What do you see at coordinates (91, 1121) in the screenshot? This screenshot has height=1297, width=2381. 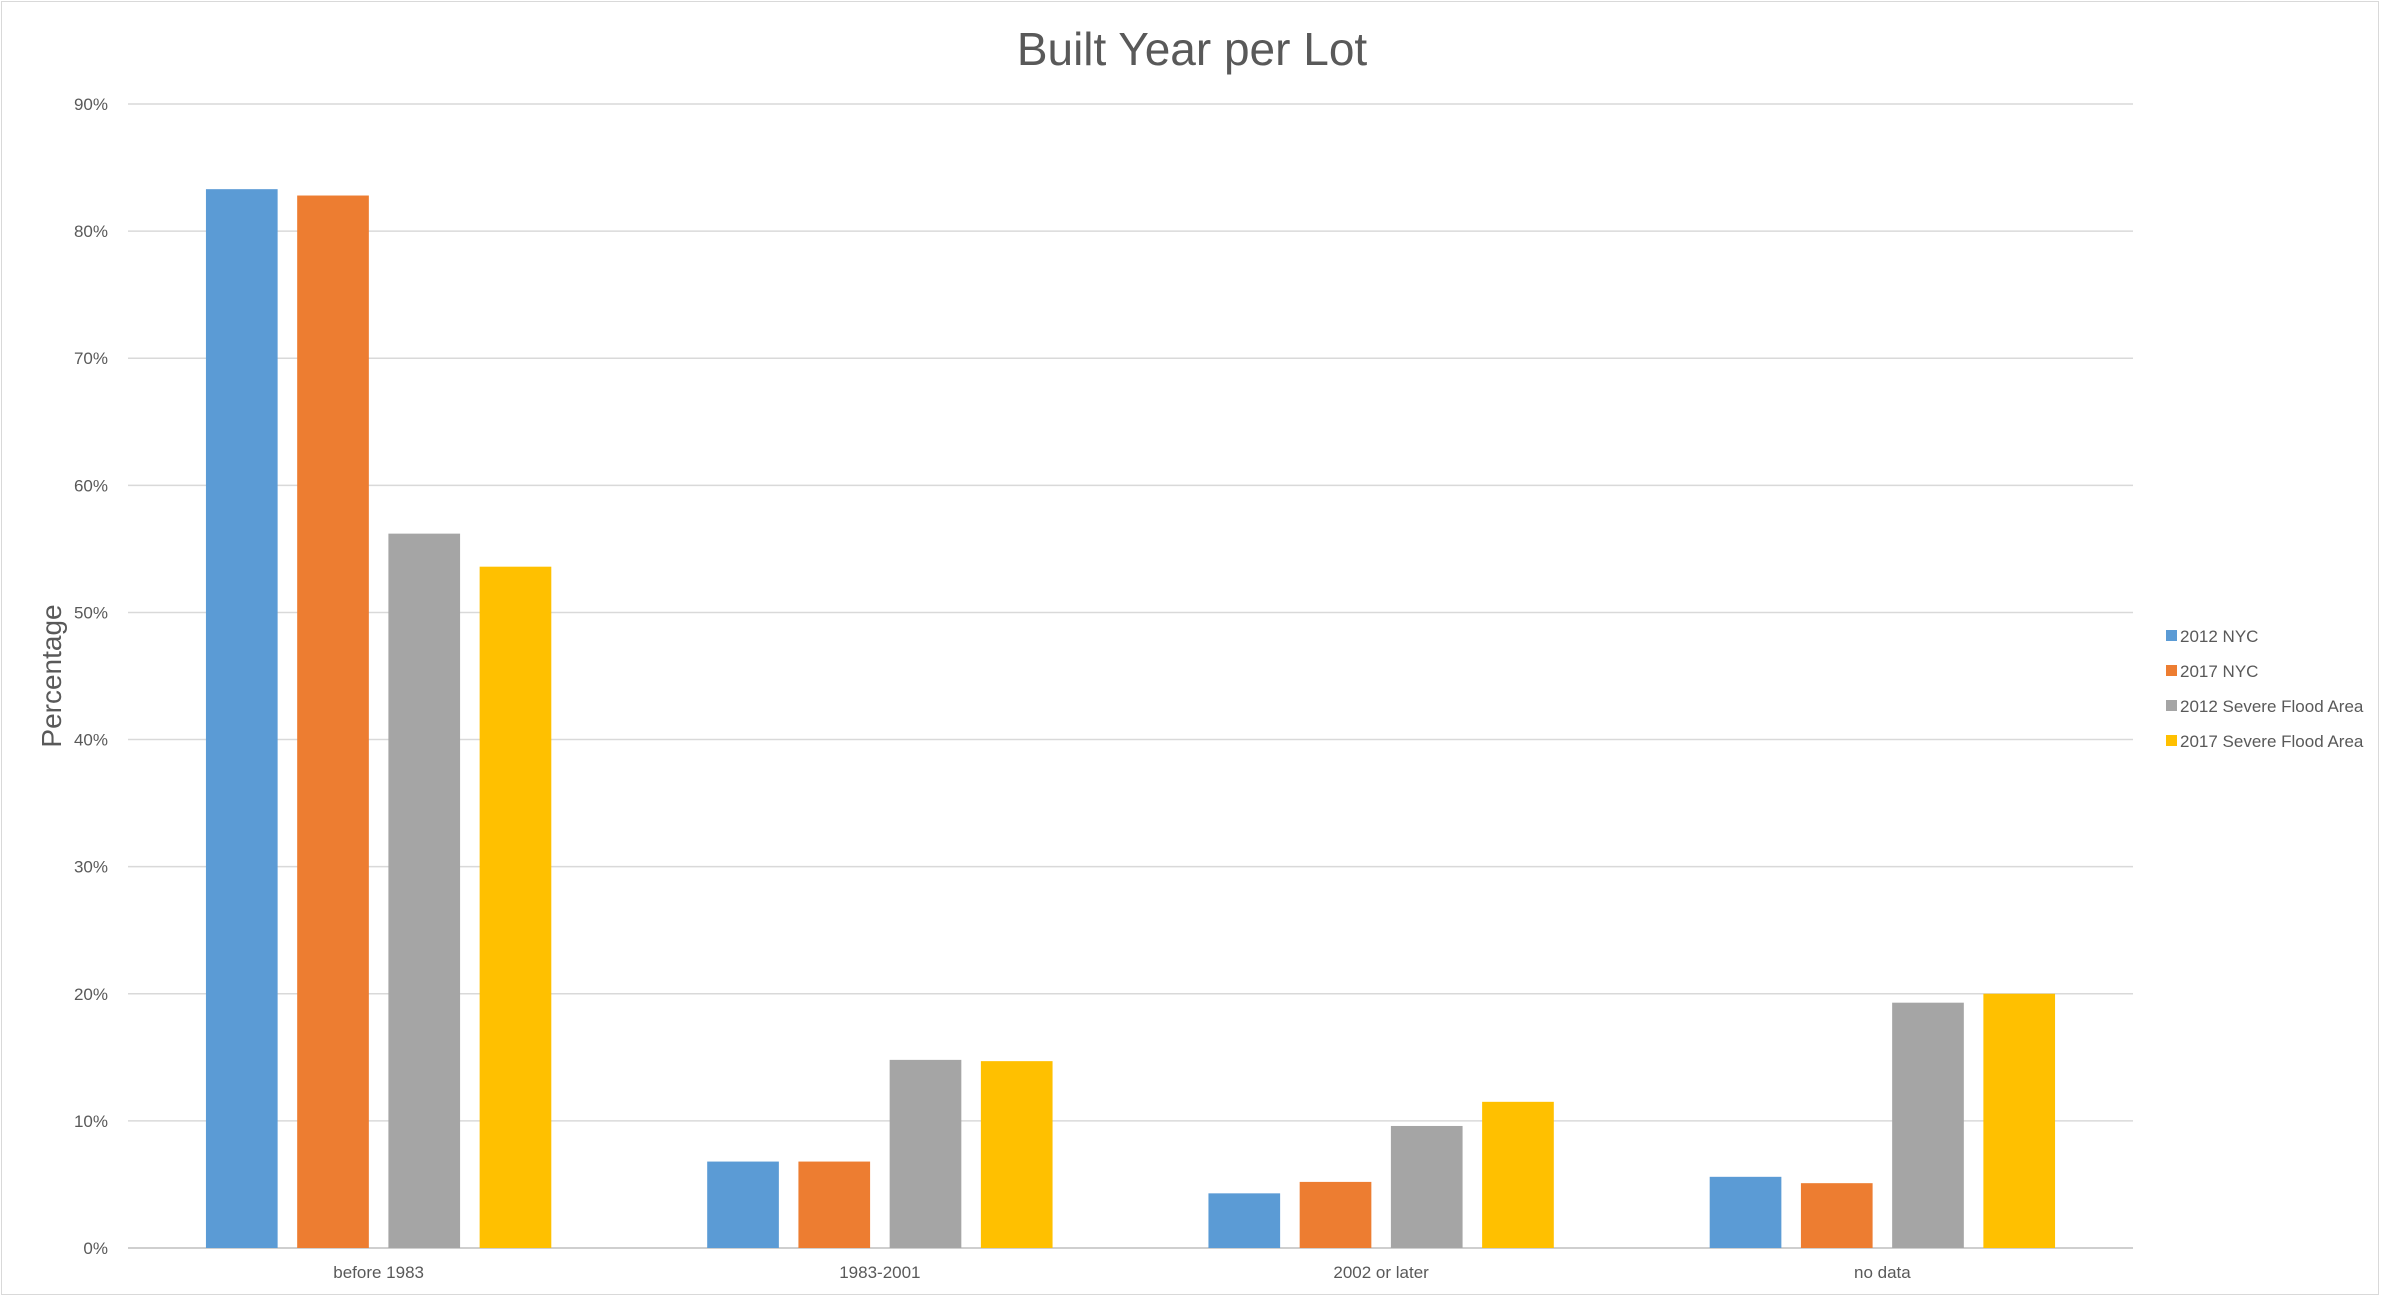 I see `y-tick-label: 10%` at bounding box center [91, 1121].